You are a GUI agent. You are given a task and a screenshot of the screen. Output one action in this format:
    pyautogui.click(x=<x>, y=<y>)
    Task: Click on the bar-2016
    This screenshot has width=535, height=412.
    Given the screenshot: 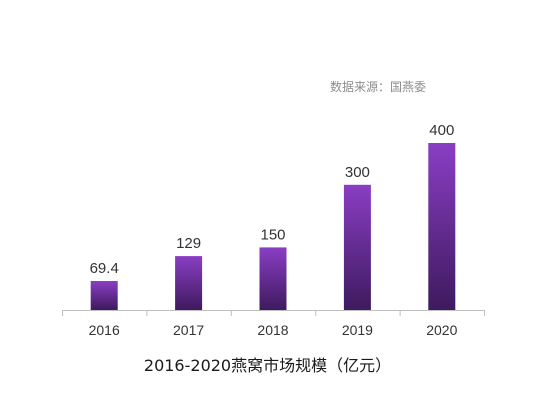 What is the action you would take?
    pyautogui.click(x=104, y=295)
    